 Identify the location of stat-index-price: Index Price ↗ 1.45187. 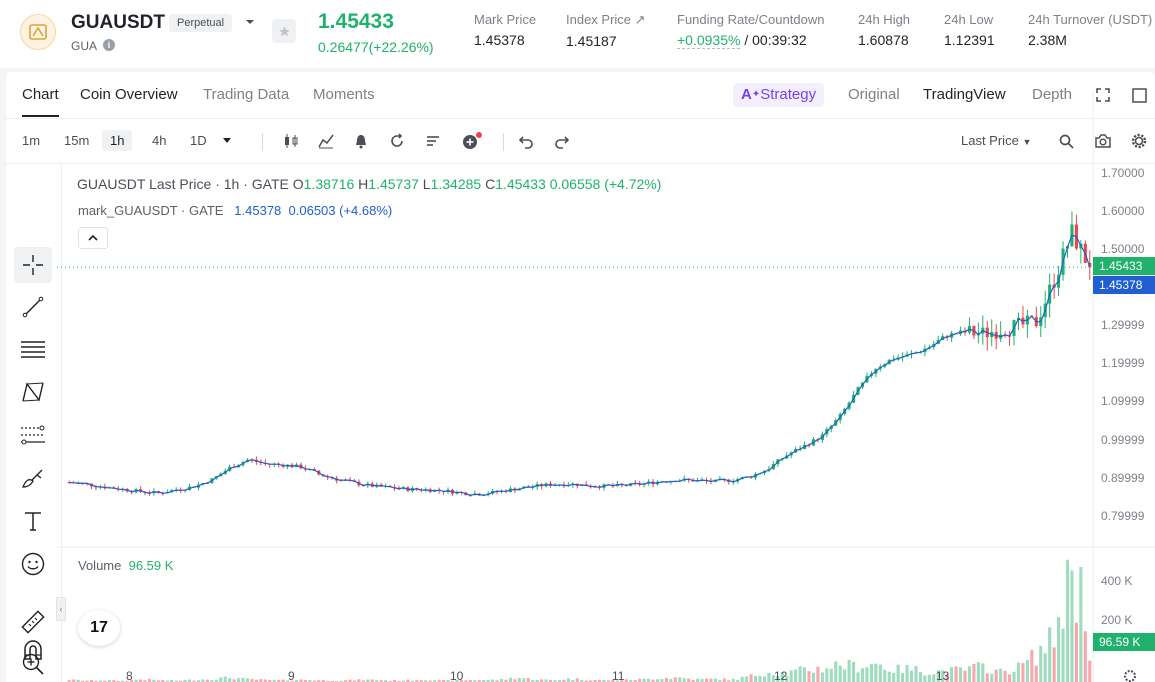
(606, 30).